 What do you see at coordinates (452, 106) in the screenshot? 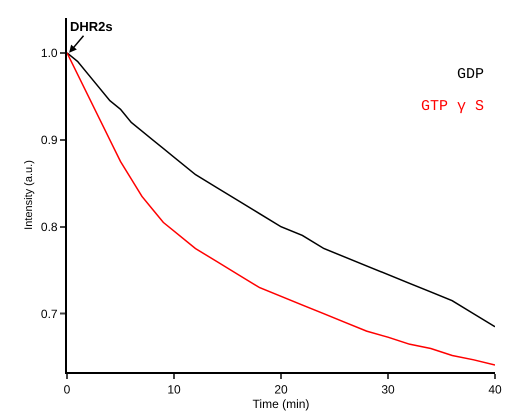
I see `text: GTP γ S` at bounding box center [452, 106].